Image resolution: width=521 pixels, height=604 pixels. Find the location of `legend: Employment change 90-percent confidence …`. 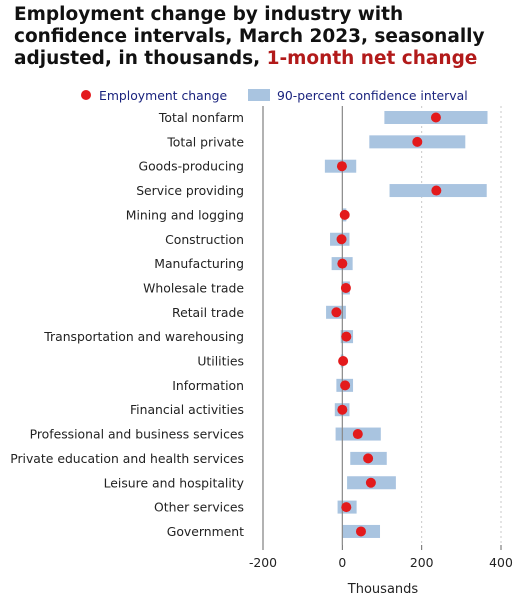

legend: Employment change 90-percent confidence … is located at coordinates (274, 95).